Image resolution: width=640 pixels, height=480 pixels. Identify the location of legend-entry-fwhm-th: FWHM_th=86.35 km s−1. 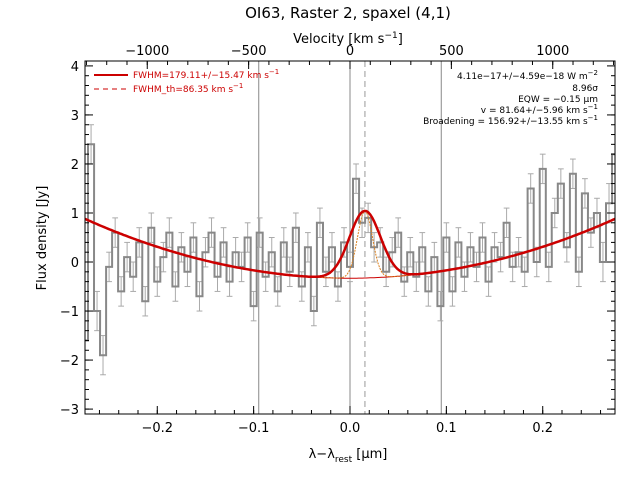
(188, 88).